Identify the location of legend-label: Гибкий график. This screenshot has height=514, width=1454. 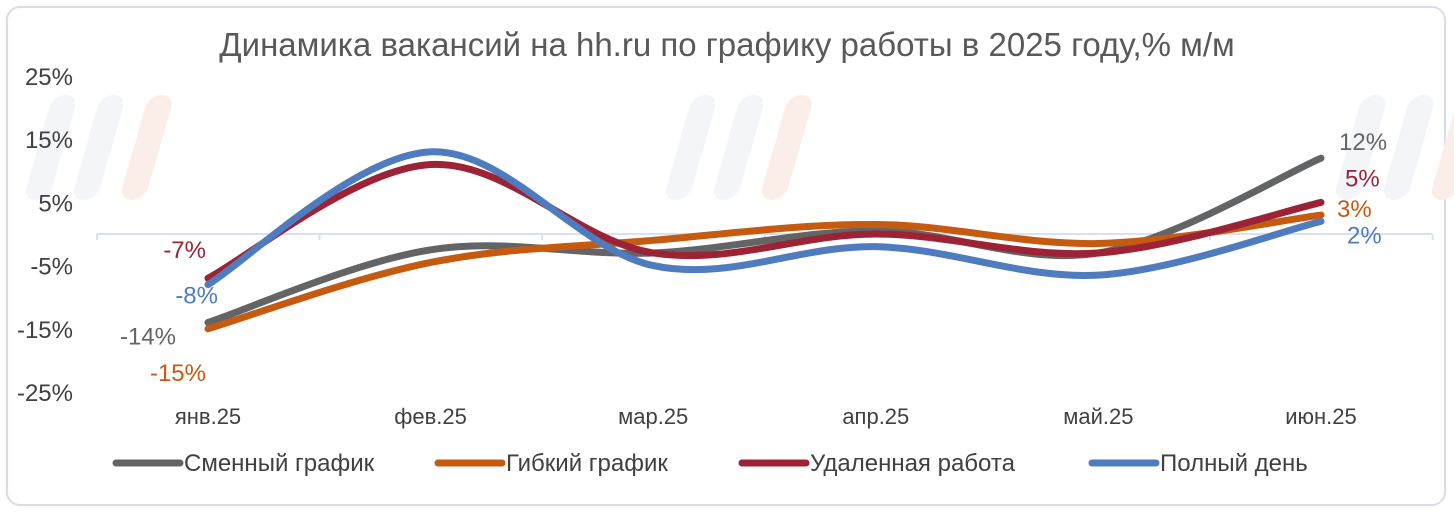
(587, 463).